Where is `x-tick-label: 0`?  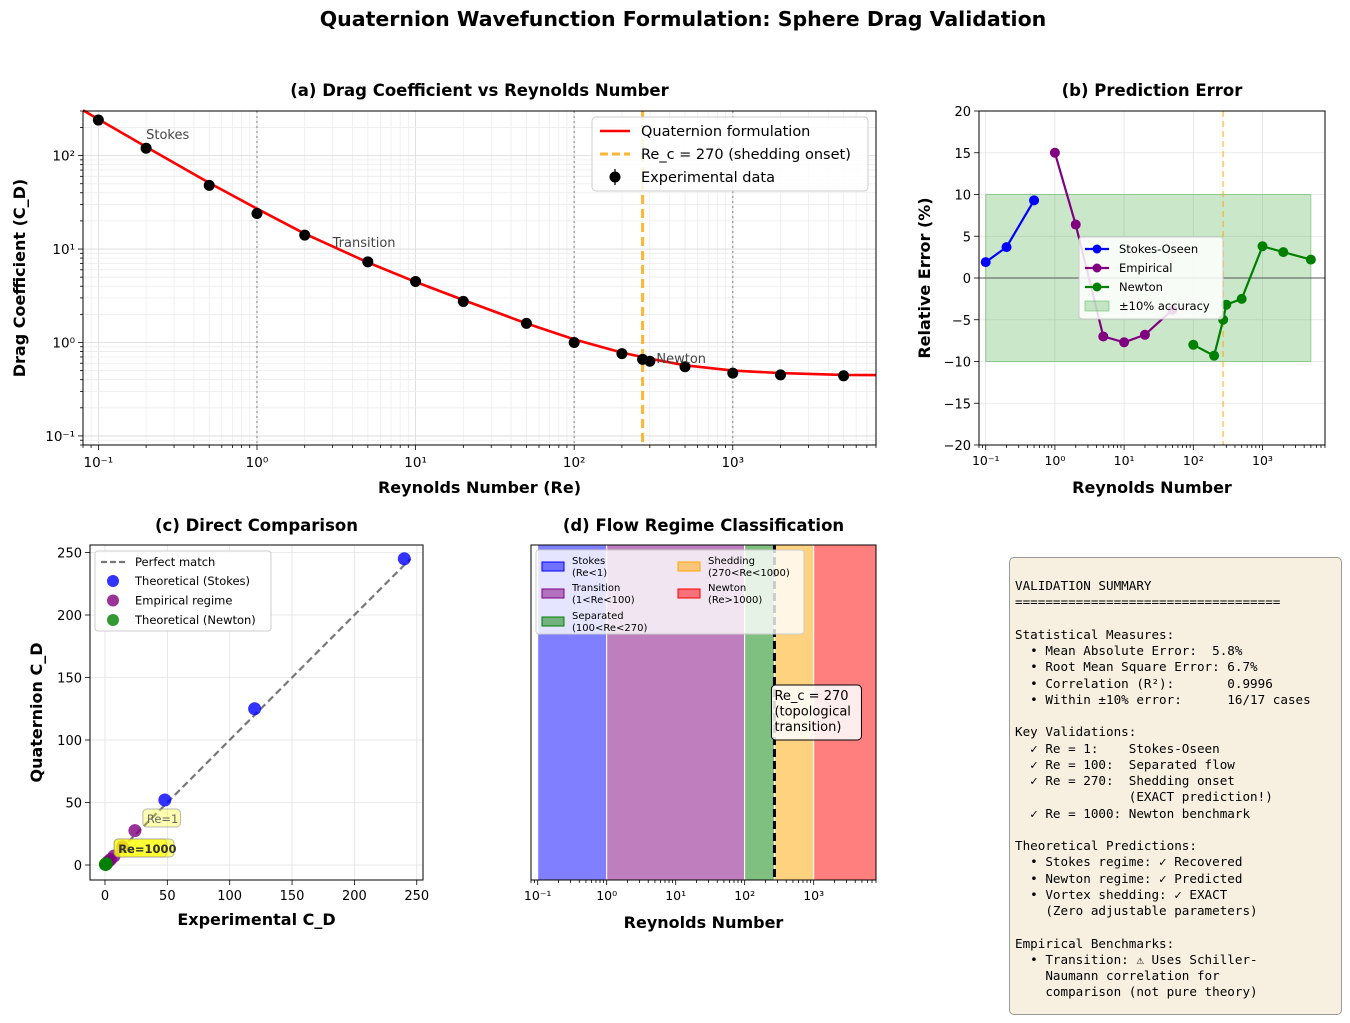
x-tick-label: 0 is located at coordinates (105, 896).